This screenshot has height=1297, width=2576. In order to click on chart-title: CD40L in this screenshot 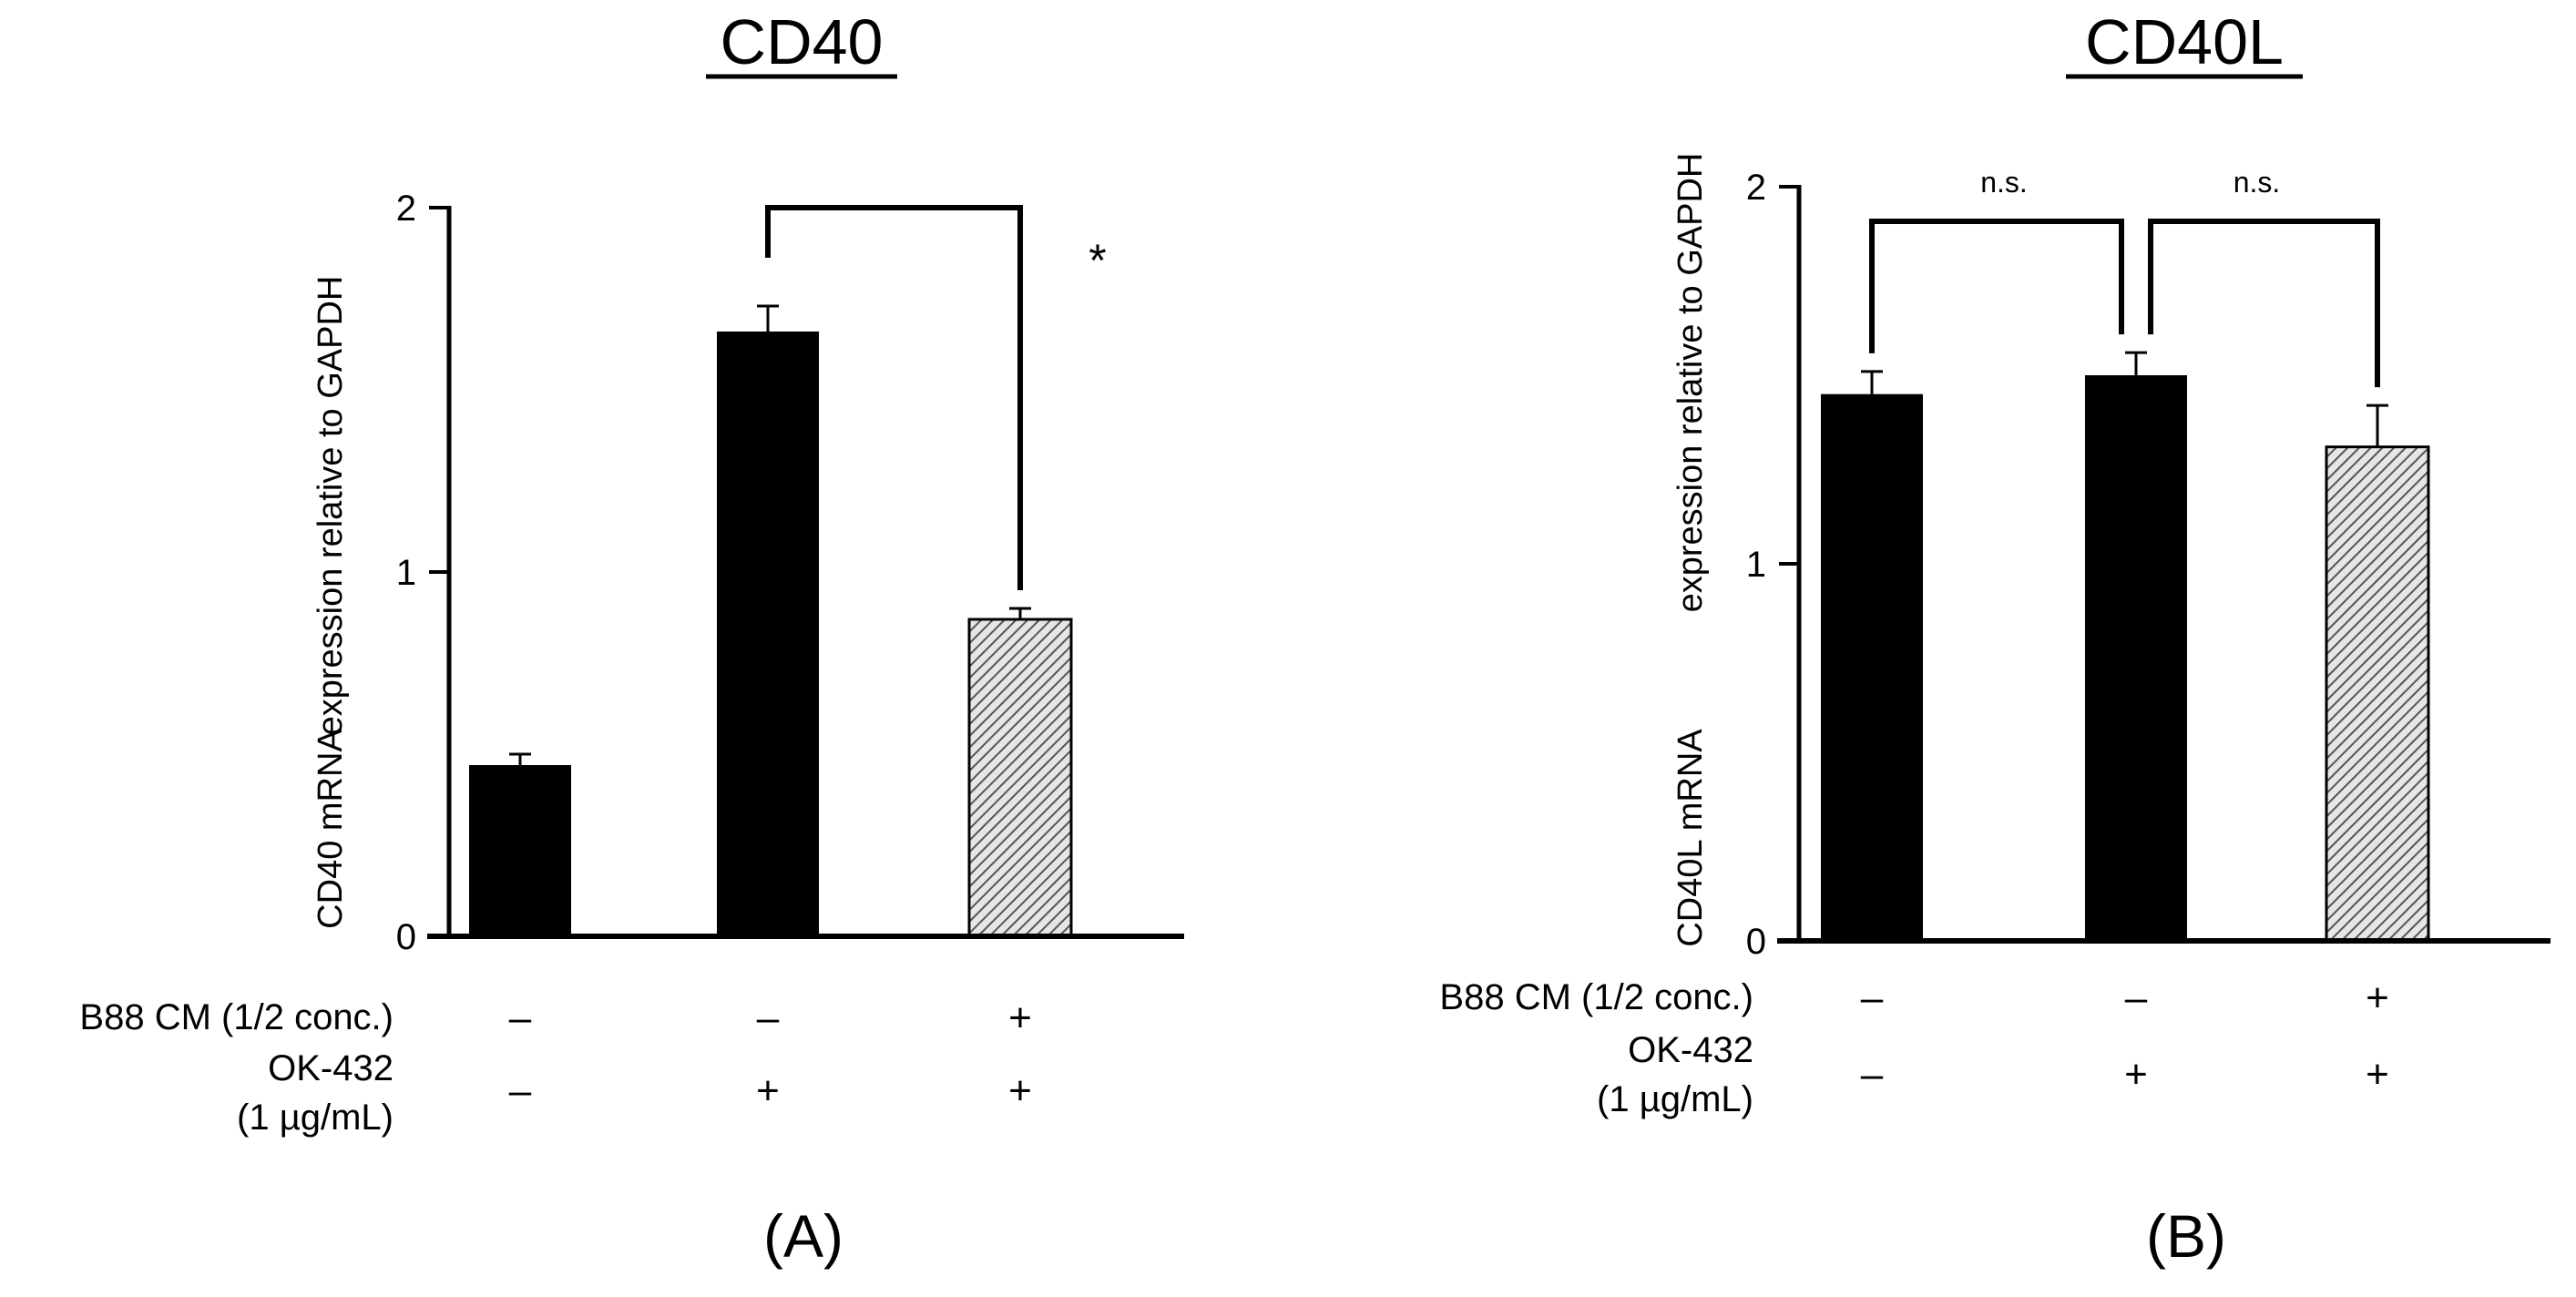, I will do `click(2184, 41)`.